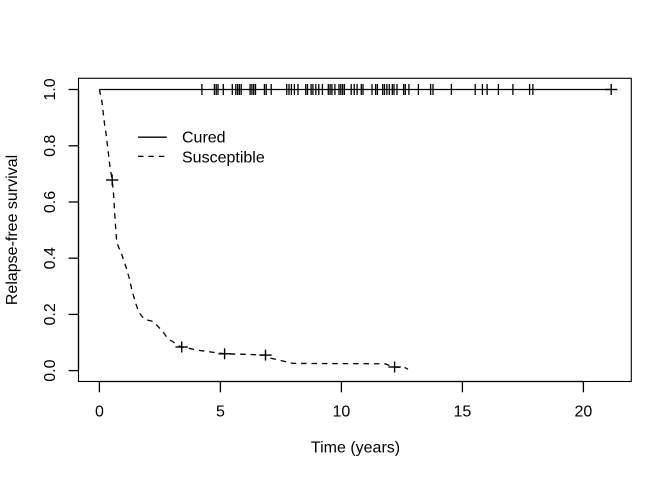  What do you see at coordinates (99, 412) in the screenshot?
I see `svg-text: 0` at bounding box center [99, 412].